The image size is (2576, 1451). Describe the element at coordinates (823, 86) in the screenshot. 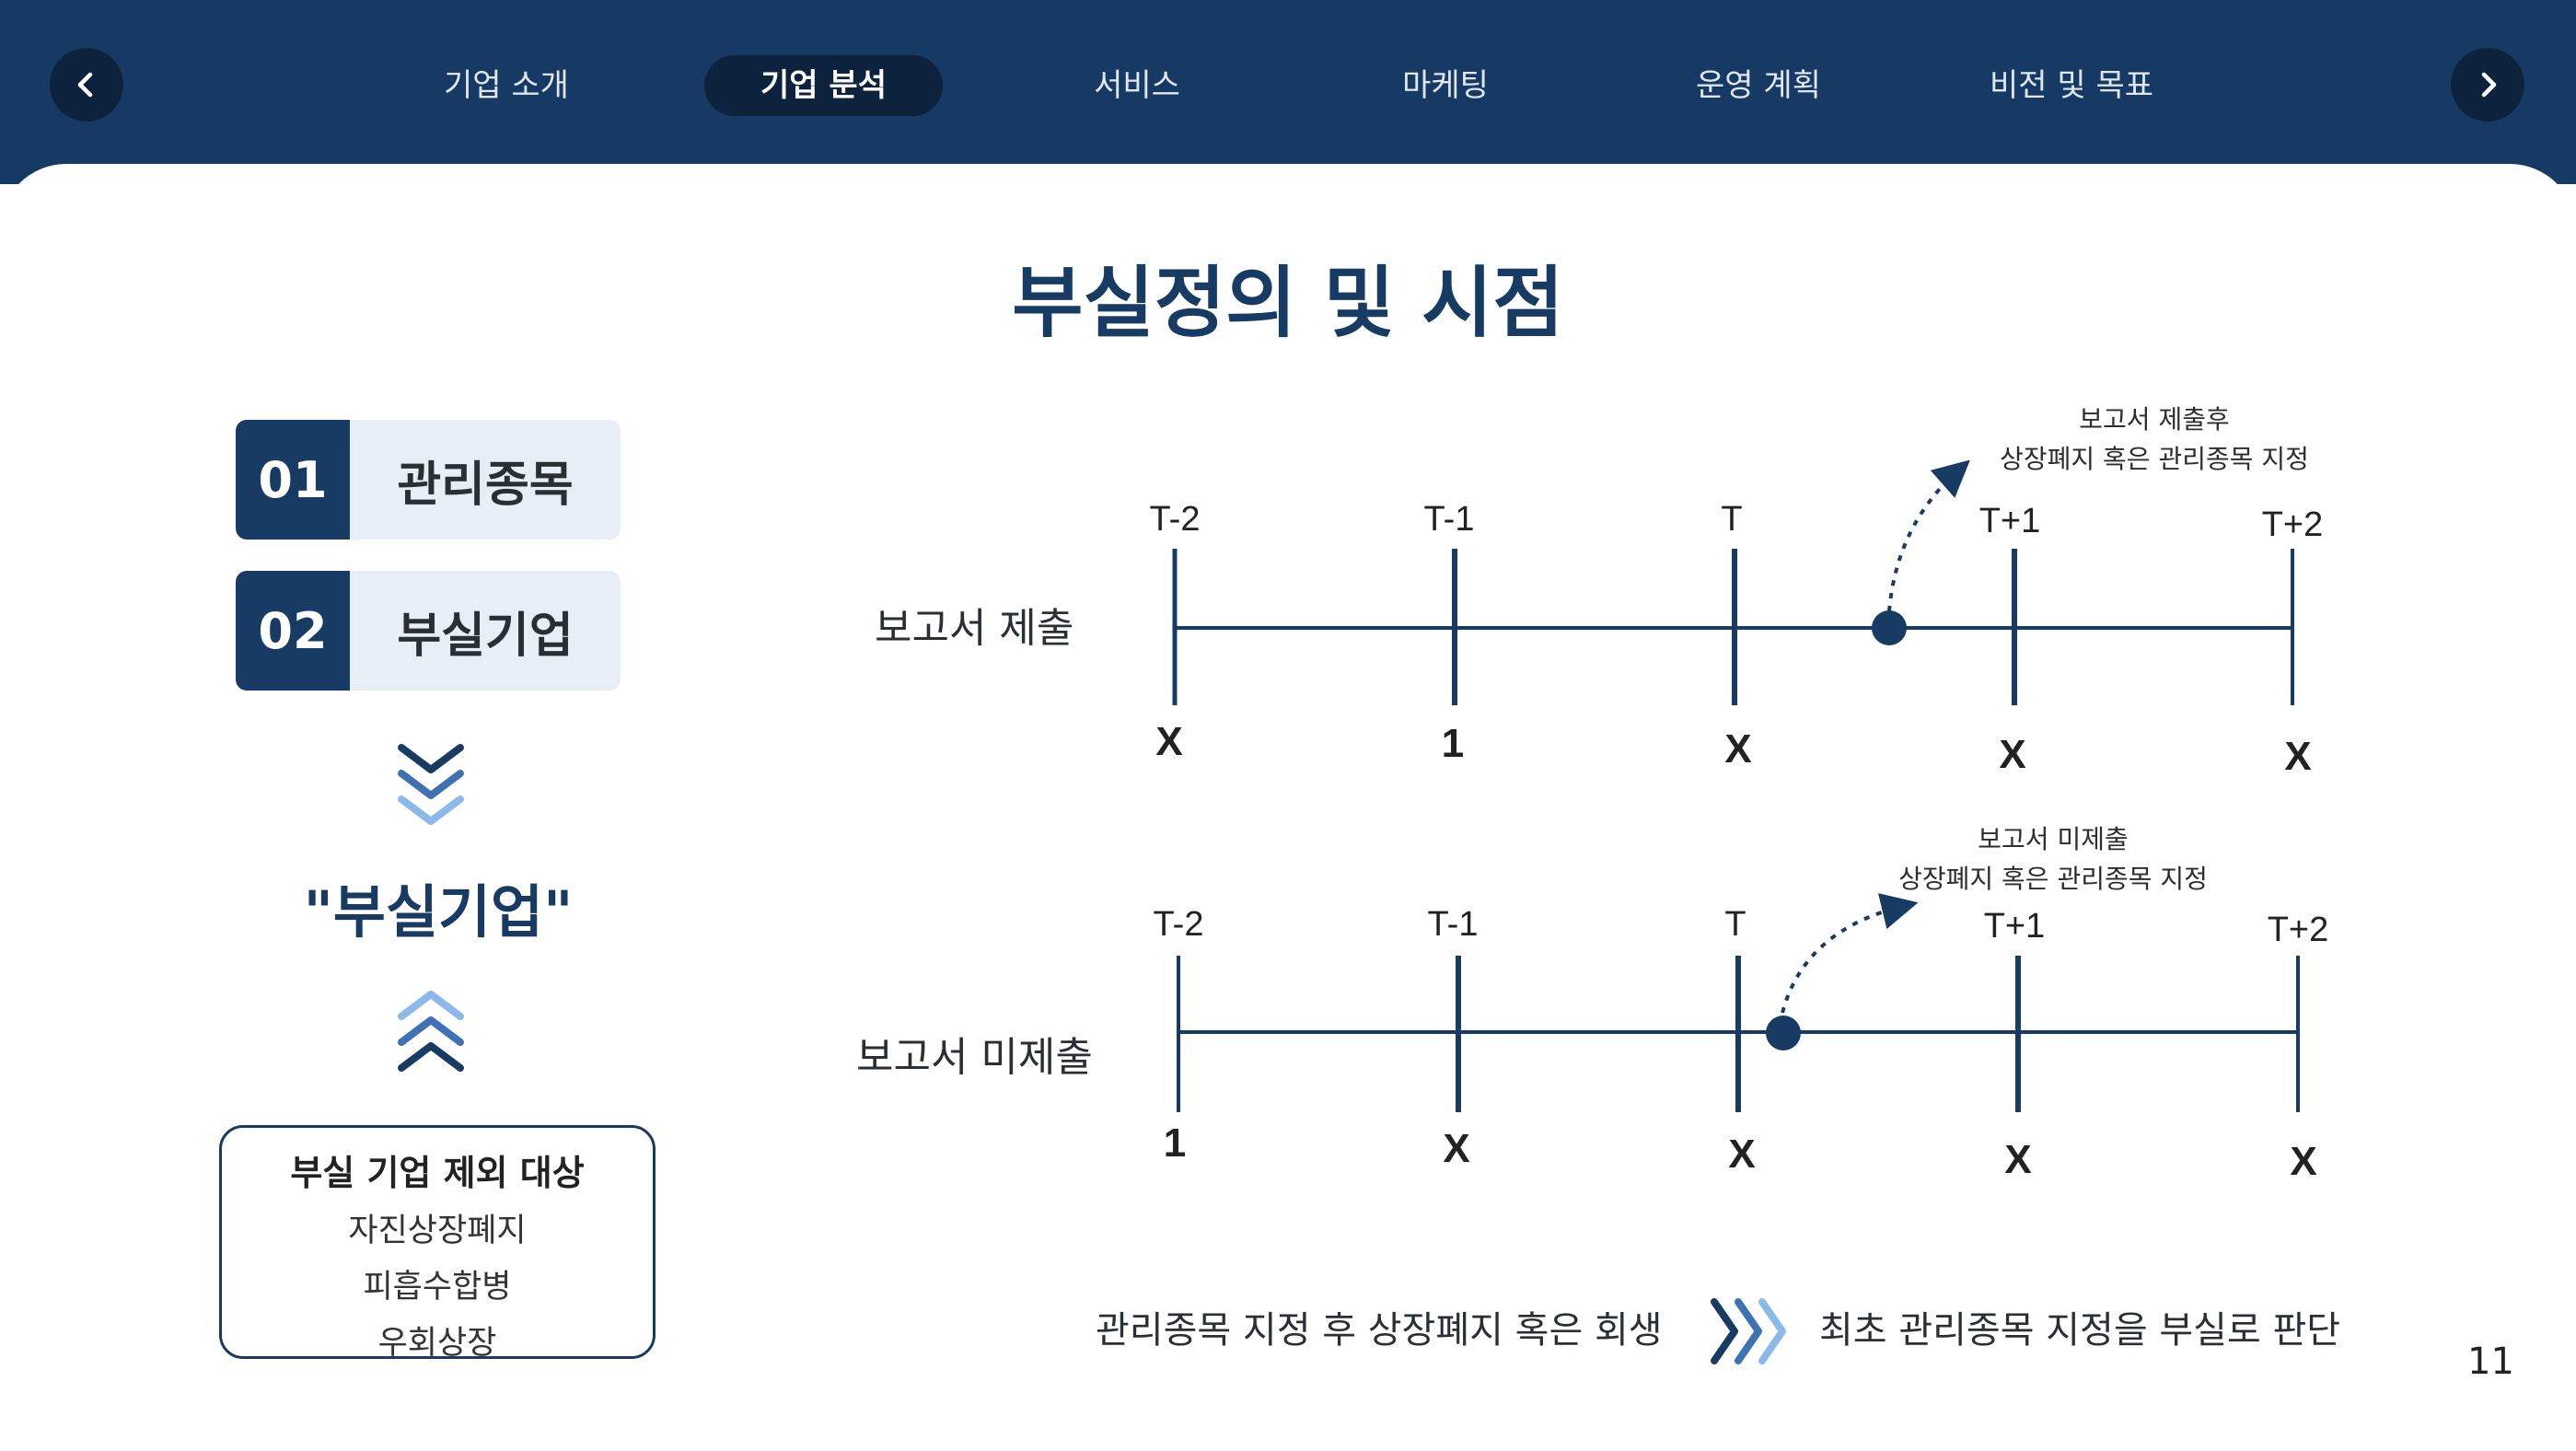

I see `tab-company-analysis: 기업 분석` at that location.